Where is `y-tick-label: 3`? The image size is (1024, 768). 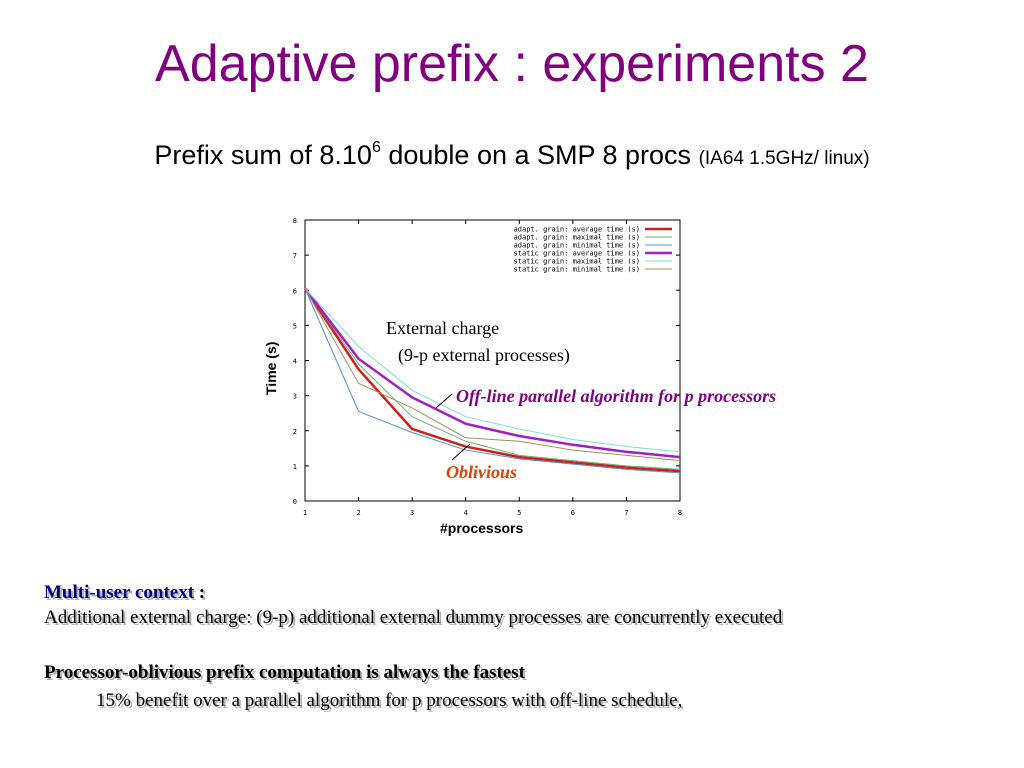 y-tick-label: 3 is located at coordinates (295, 397).